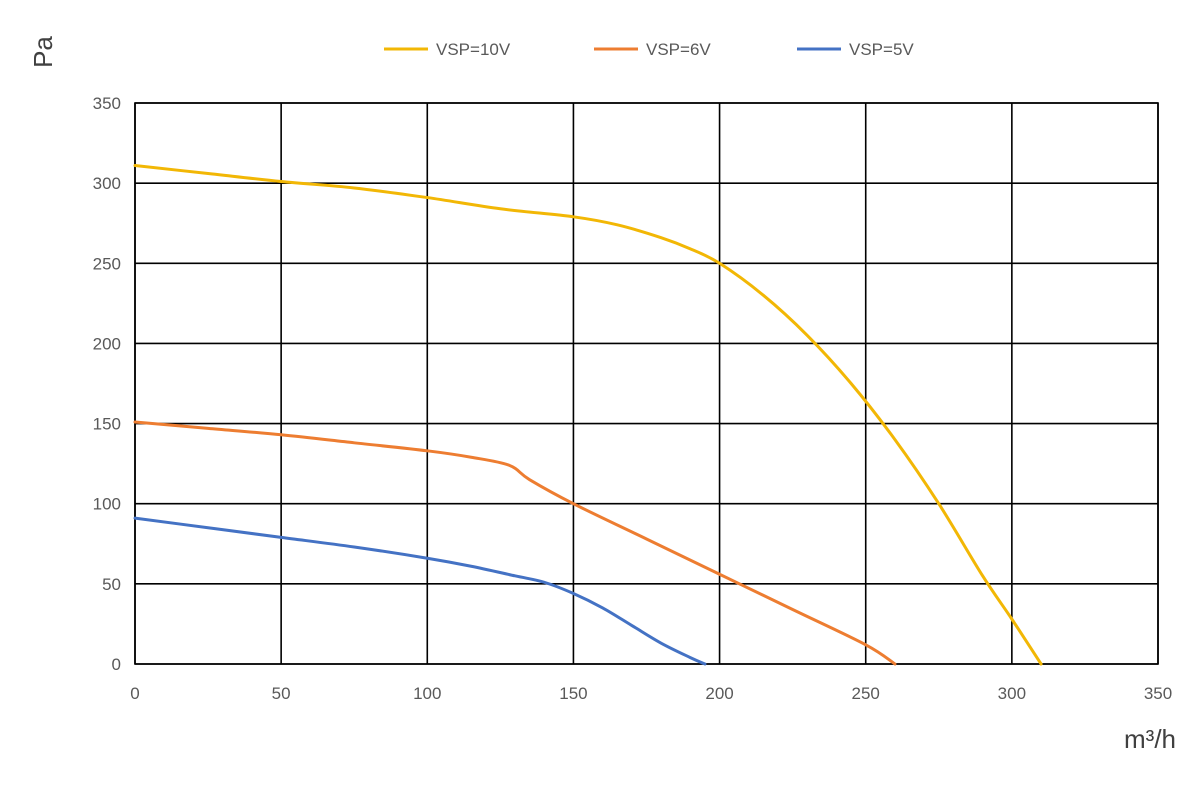  What do you see at coordinates (427, 693) in the screenshot?
I see `x-tick-label: 100` at bounding box center [427, 693].